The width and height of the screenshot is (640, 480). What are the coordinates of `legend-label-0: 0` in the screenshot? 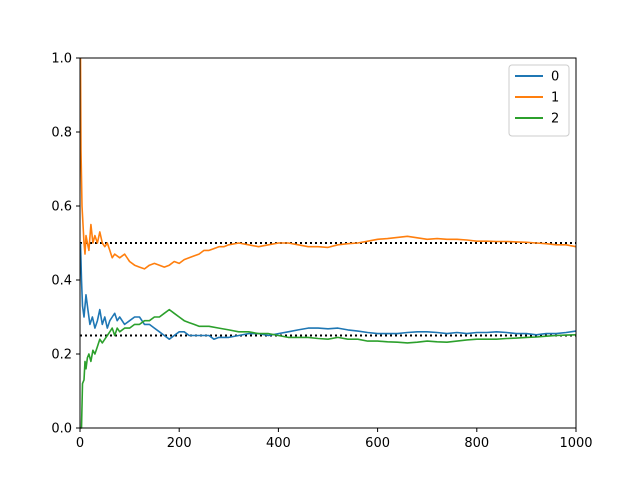 It's located at (555, 77).